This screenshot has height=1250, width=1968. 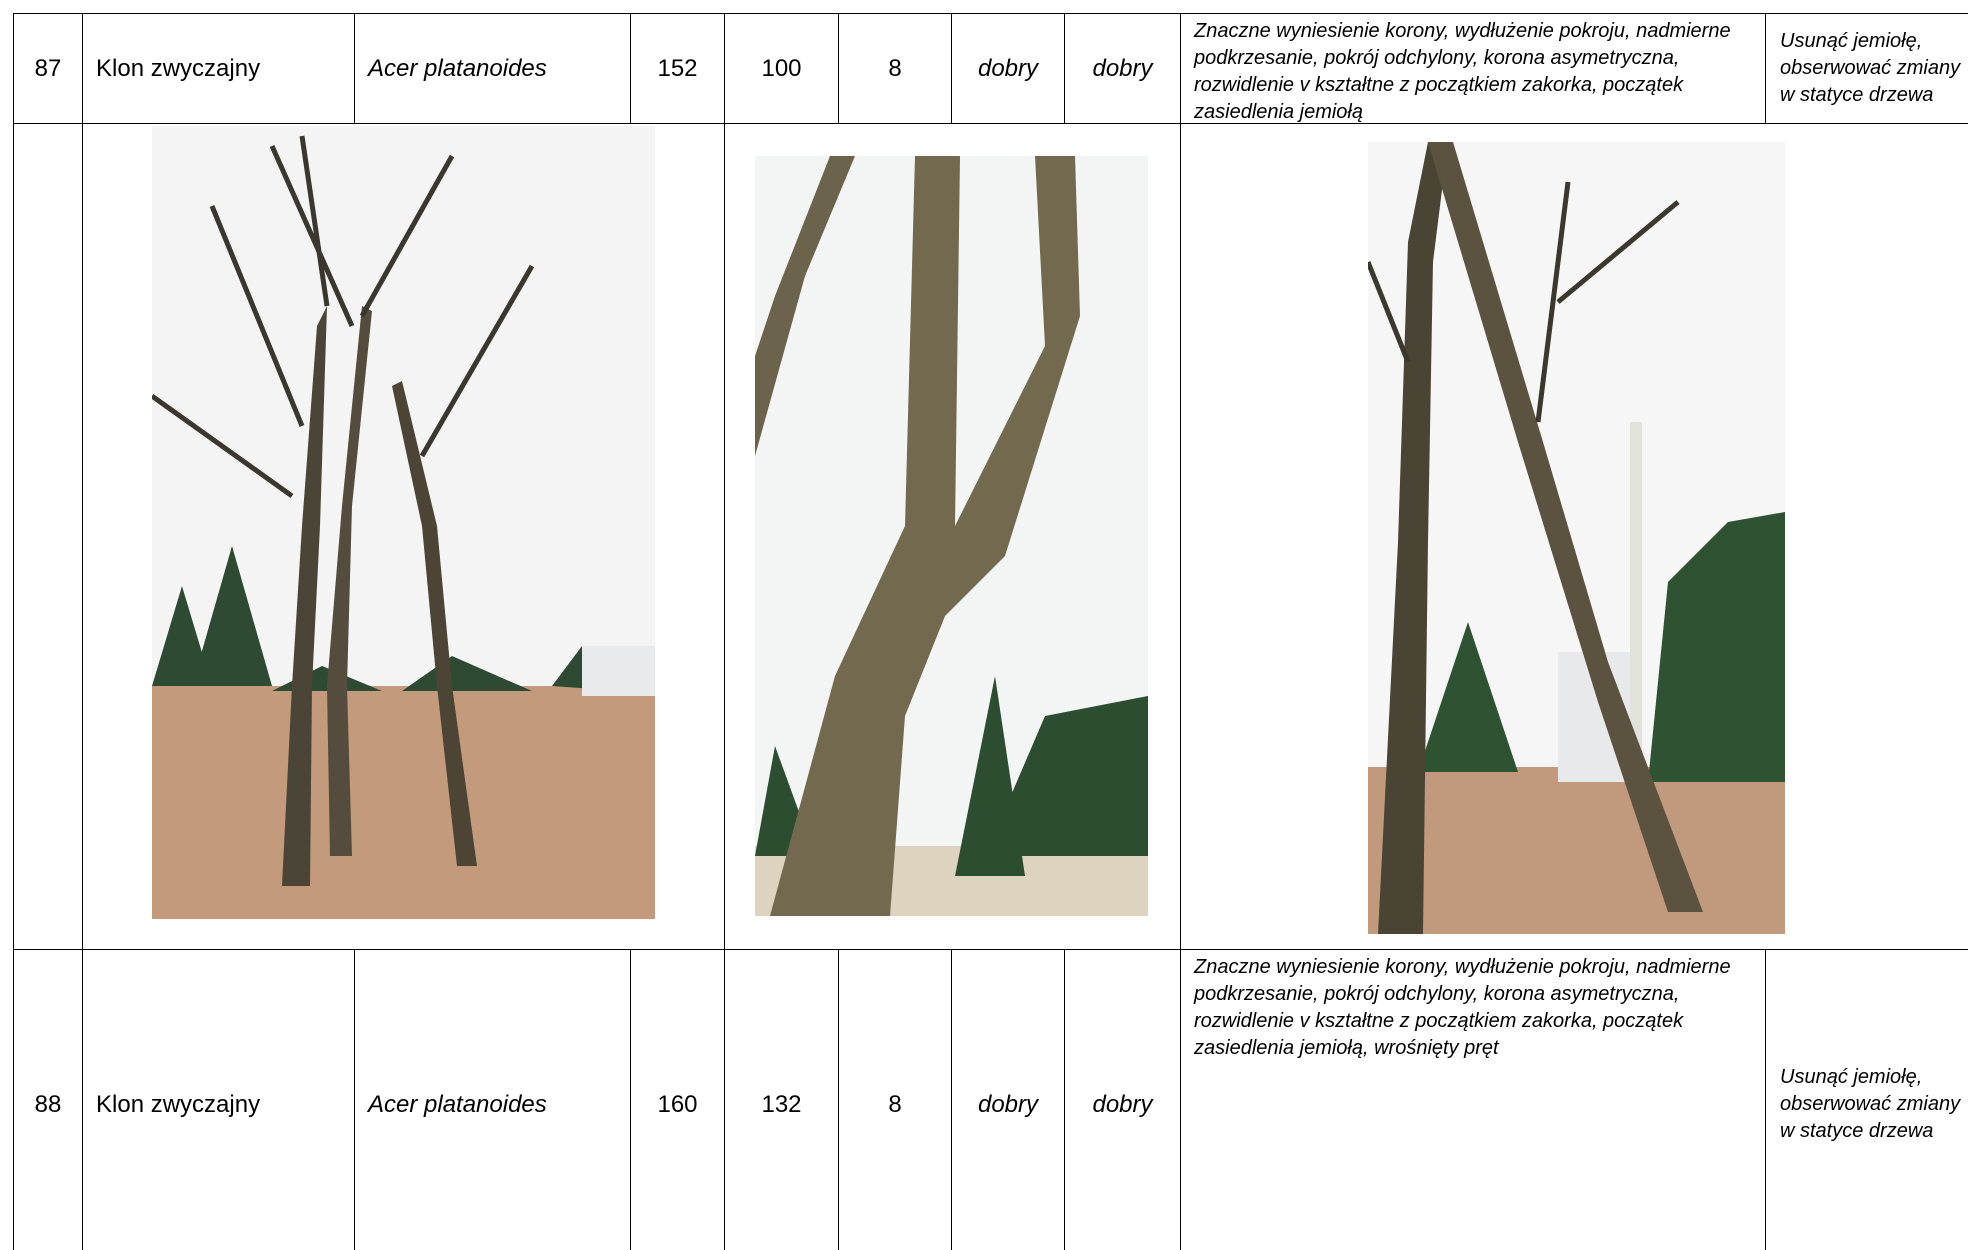 I want to click on table-cell: 152, so click(x=677, y=68).